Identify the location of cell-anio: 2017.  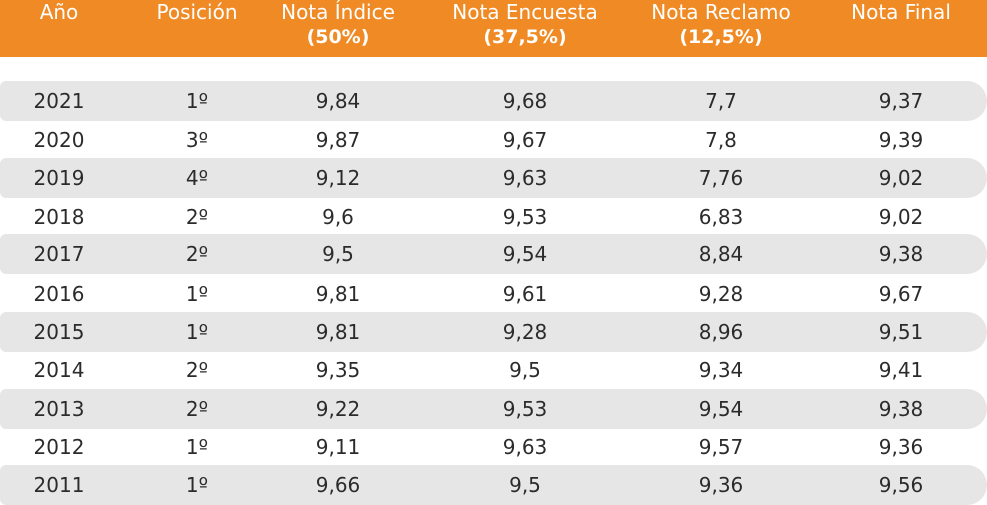
(59, 254).